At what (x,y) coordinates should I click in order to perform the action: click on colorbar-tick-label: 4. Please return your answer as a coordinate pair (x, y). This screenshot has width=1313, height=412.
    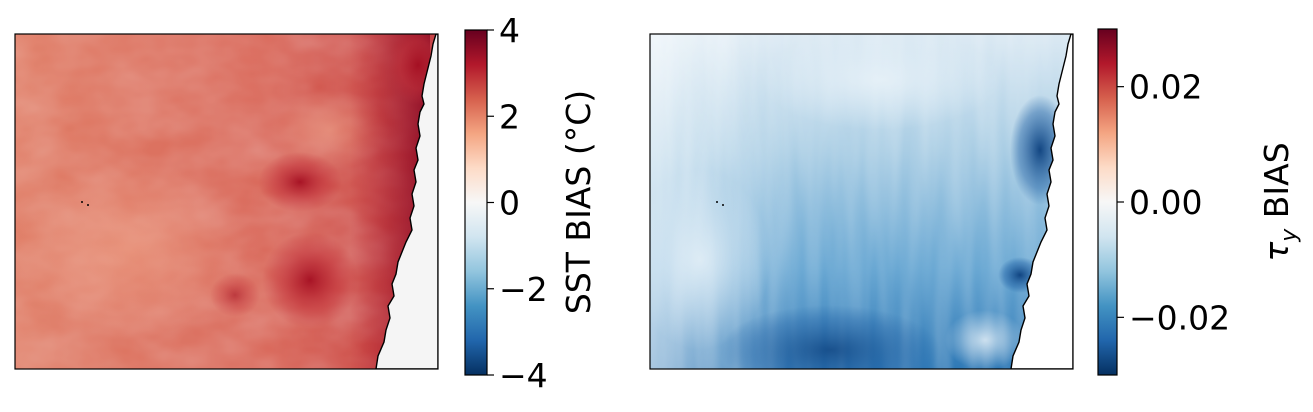
    Looking at the image, I should click on (509, 30).